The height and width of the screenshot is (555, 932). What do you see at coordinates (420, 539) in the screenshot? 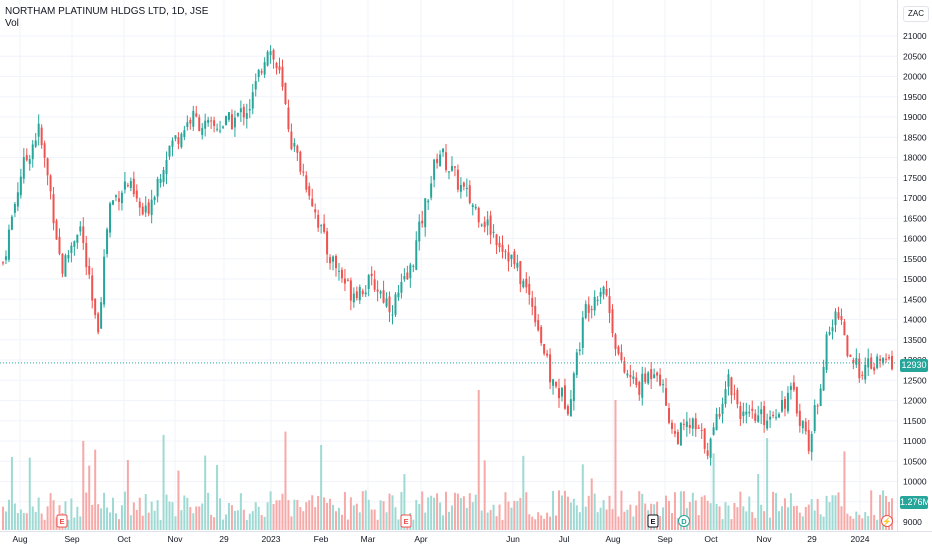
I see `time-tick-label: Apr` at bounding box center [420, 539].